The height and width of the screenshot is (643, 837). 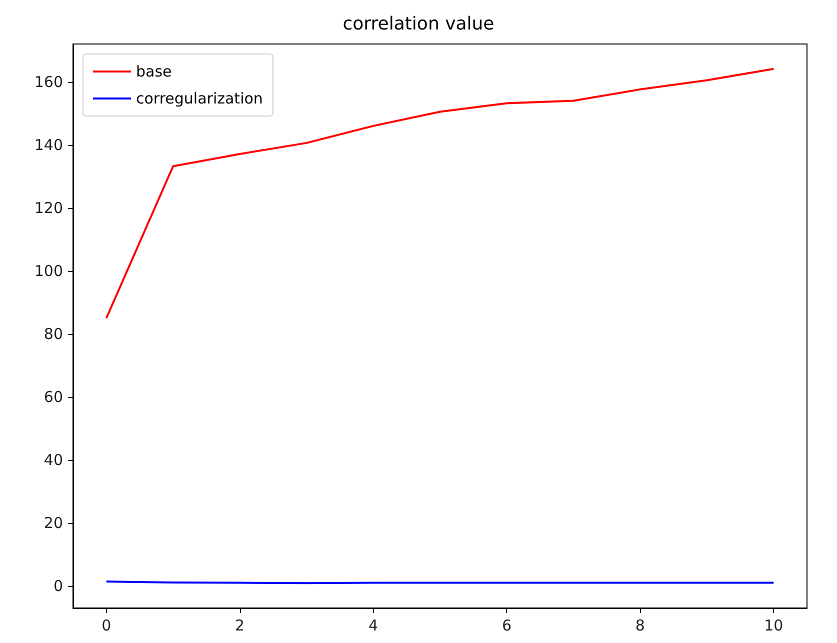 What do you see at coordinates (48, 81) in the screenshot?
I see `y-tick-label: 160` at bounding box center [48, 81].